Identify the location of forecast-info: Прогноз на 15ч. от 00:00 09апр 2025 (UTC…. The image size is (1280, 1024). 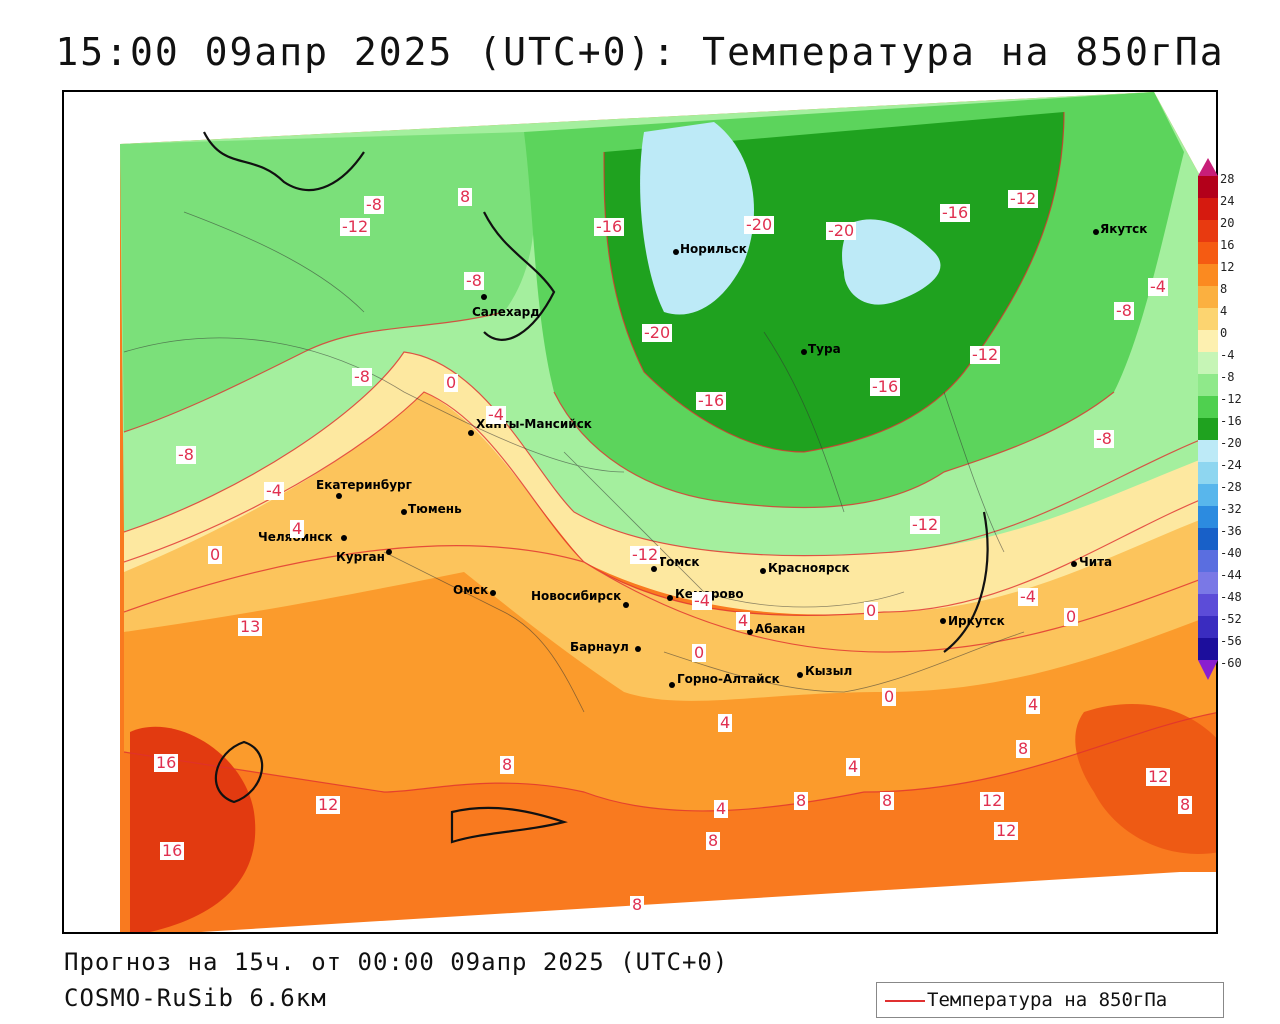
(396, 962).